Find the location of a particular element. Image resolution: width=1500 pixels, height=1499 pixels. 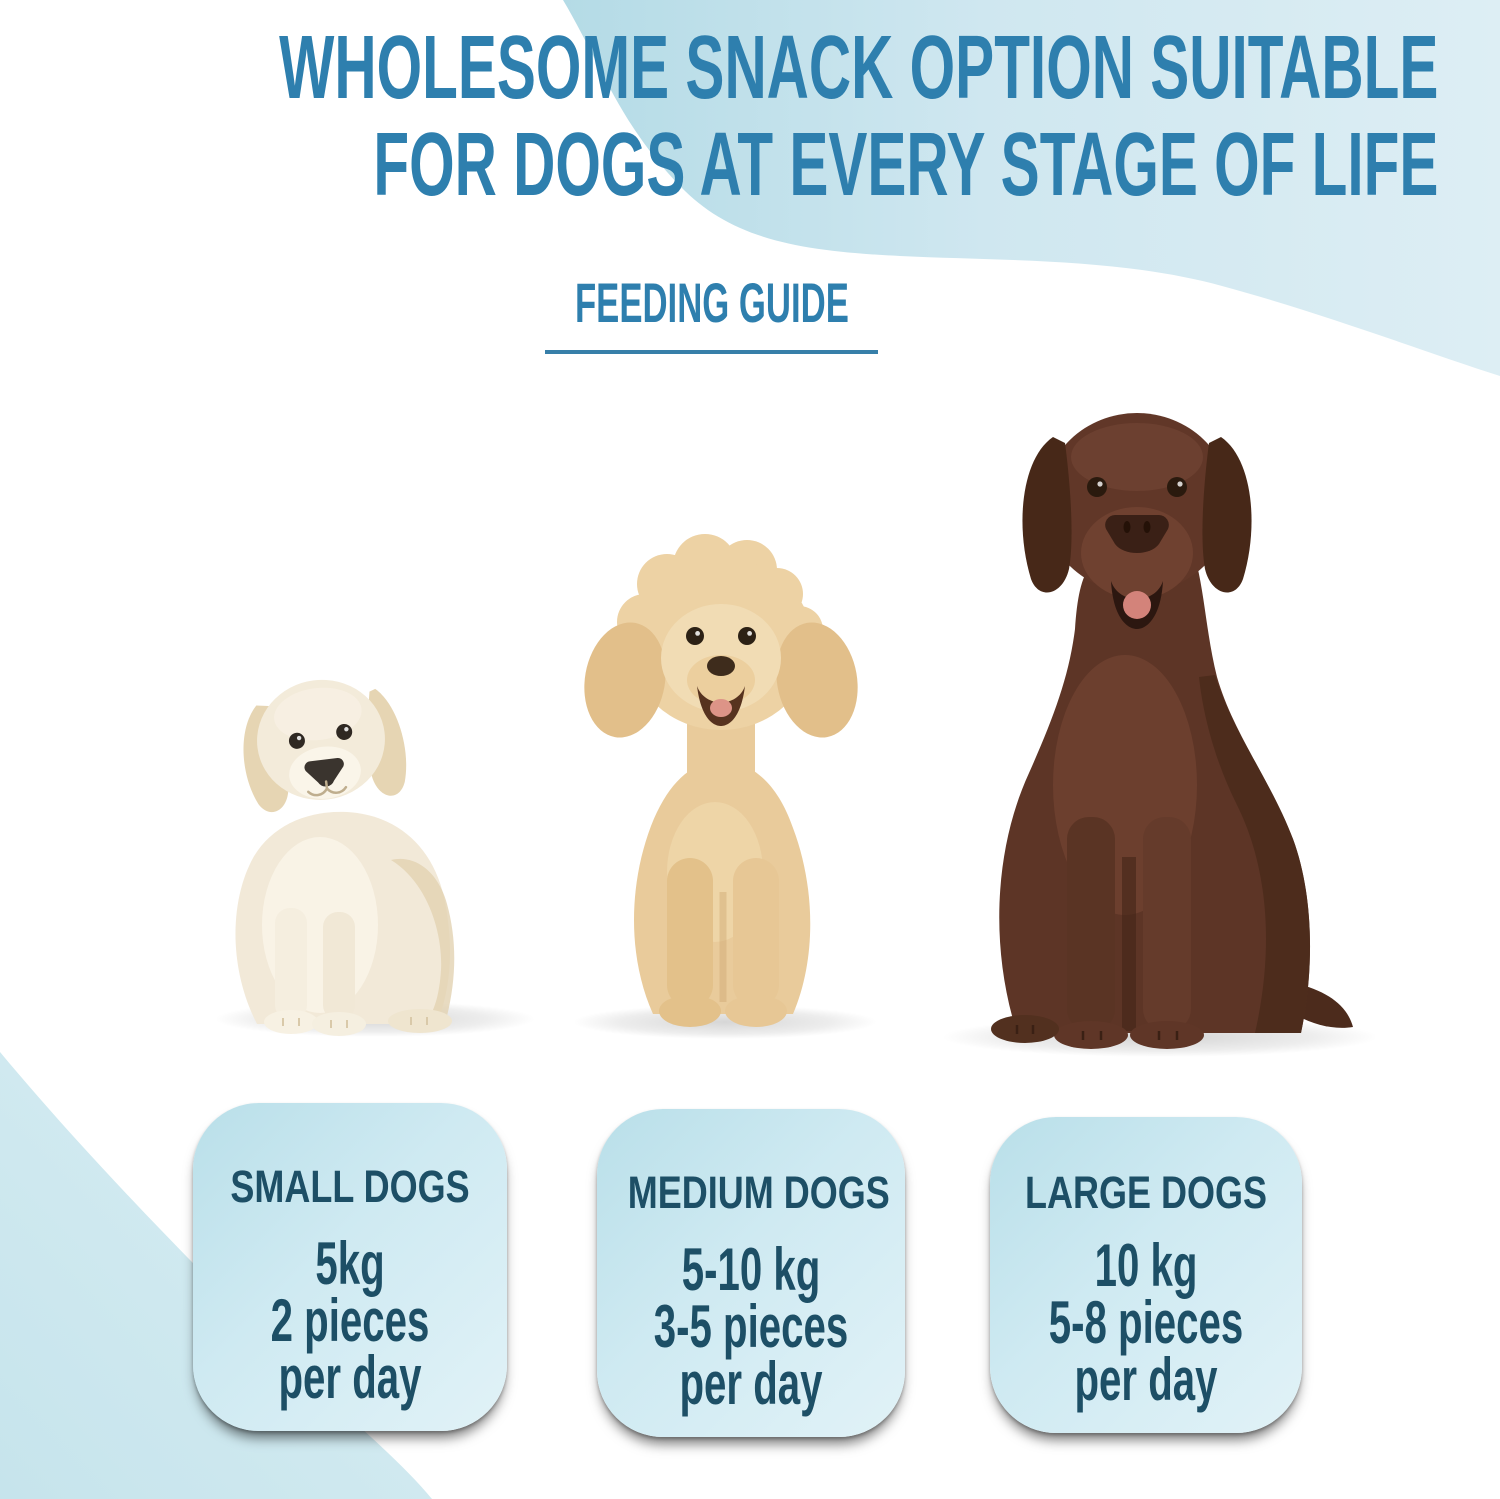

card-line: 5-8 pieces is located at coordinates (1146, 1322).